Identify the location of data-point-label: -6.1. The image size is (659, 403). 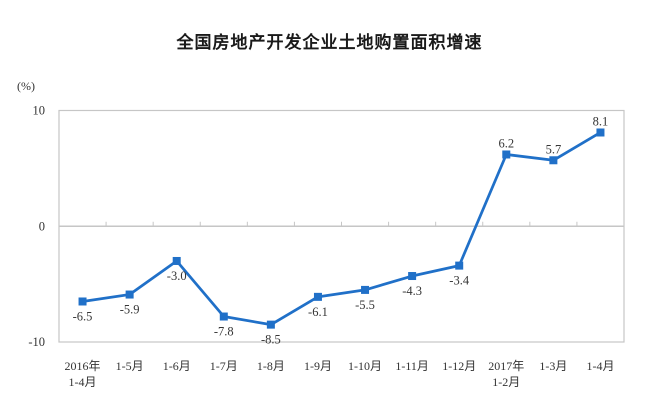
(318, 312).